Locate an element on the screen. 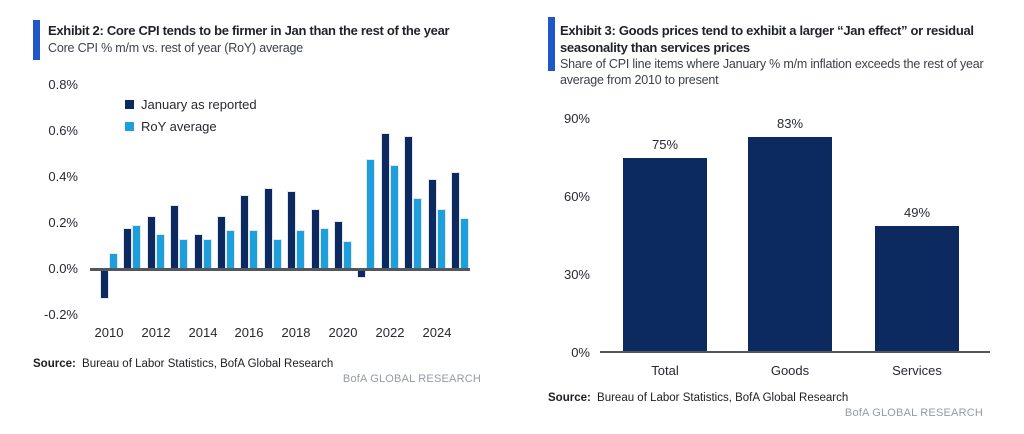 The width and height of the screenshot is (1024, 434). bar-january-2010 is located at coordinates (104, 284).